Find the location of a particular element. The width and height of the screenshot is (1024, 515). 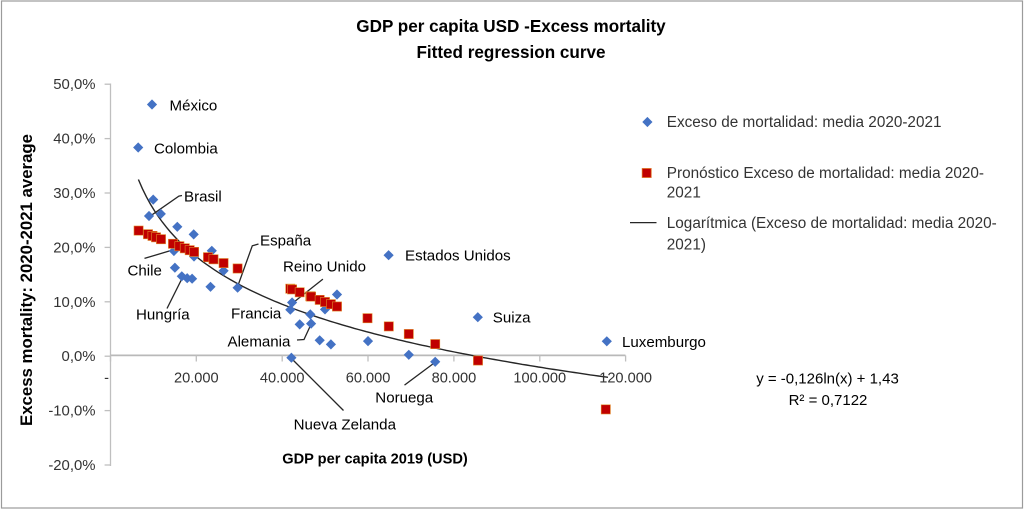

svg-text: 120.000 is located at coordinates (625, 378).